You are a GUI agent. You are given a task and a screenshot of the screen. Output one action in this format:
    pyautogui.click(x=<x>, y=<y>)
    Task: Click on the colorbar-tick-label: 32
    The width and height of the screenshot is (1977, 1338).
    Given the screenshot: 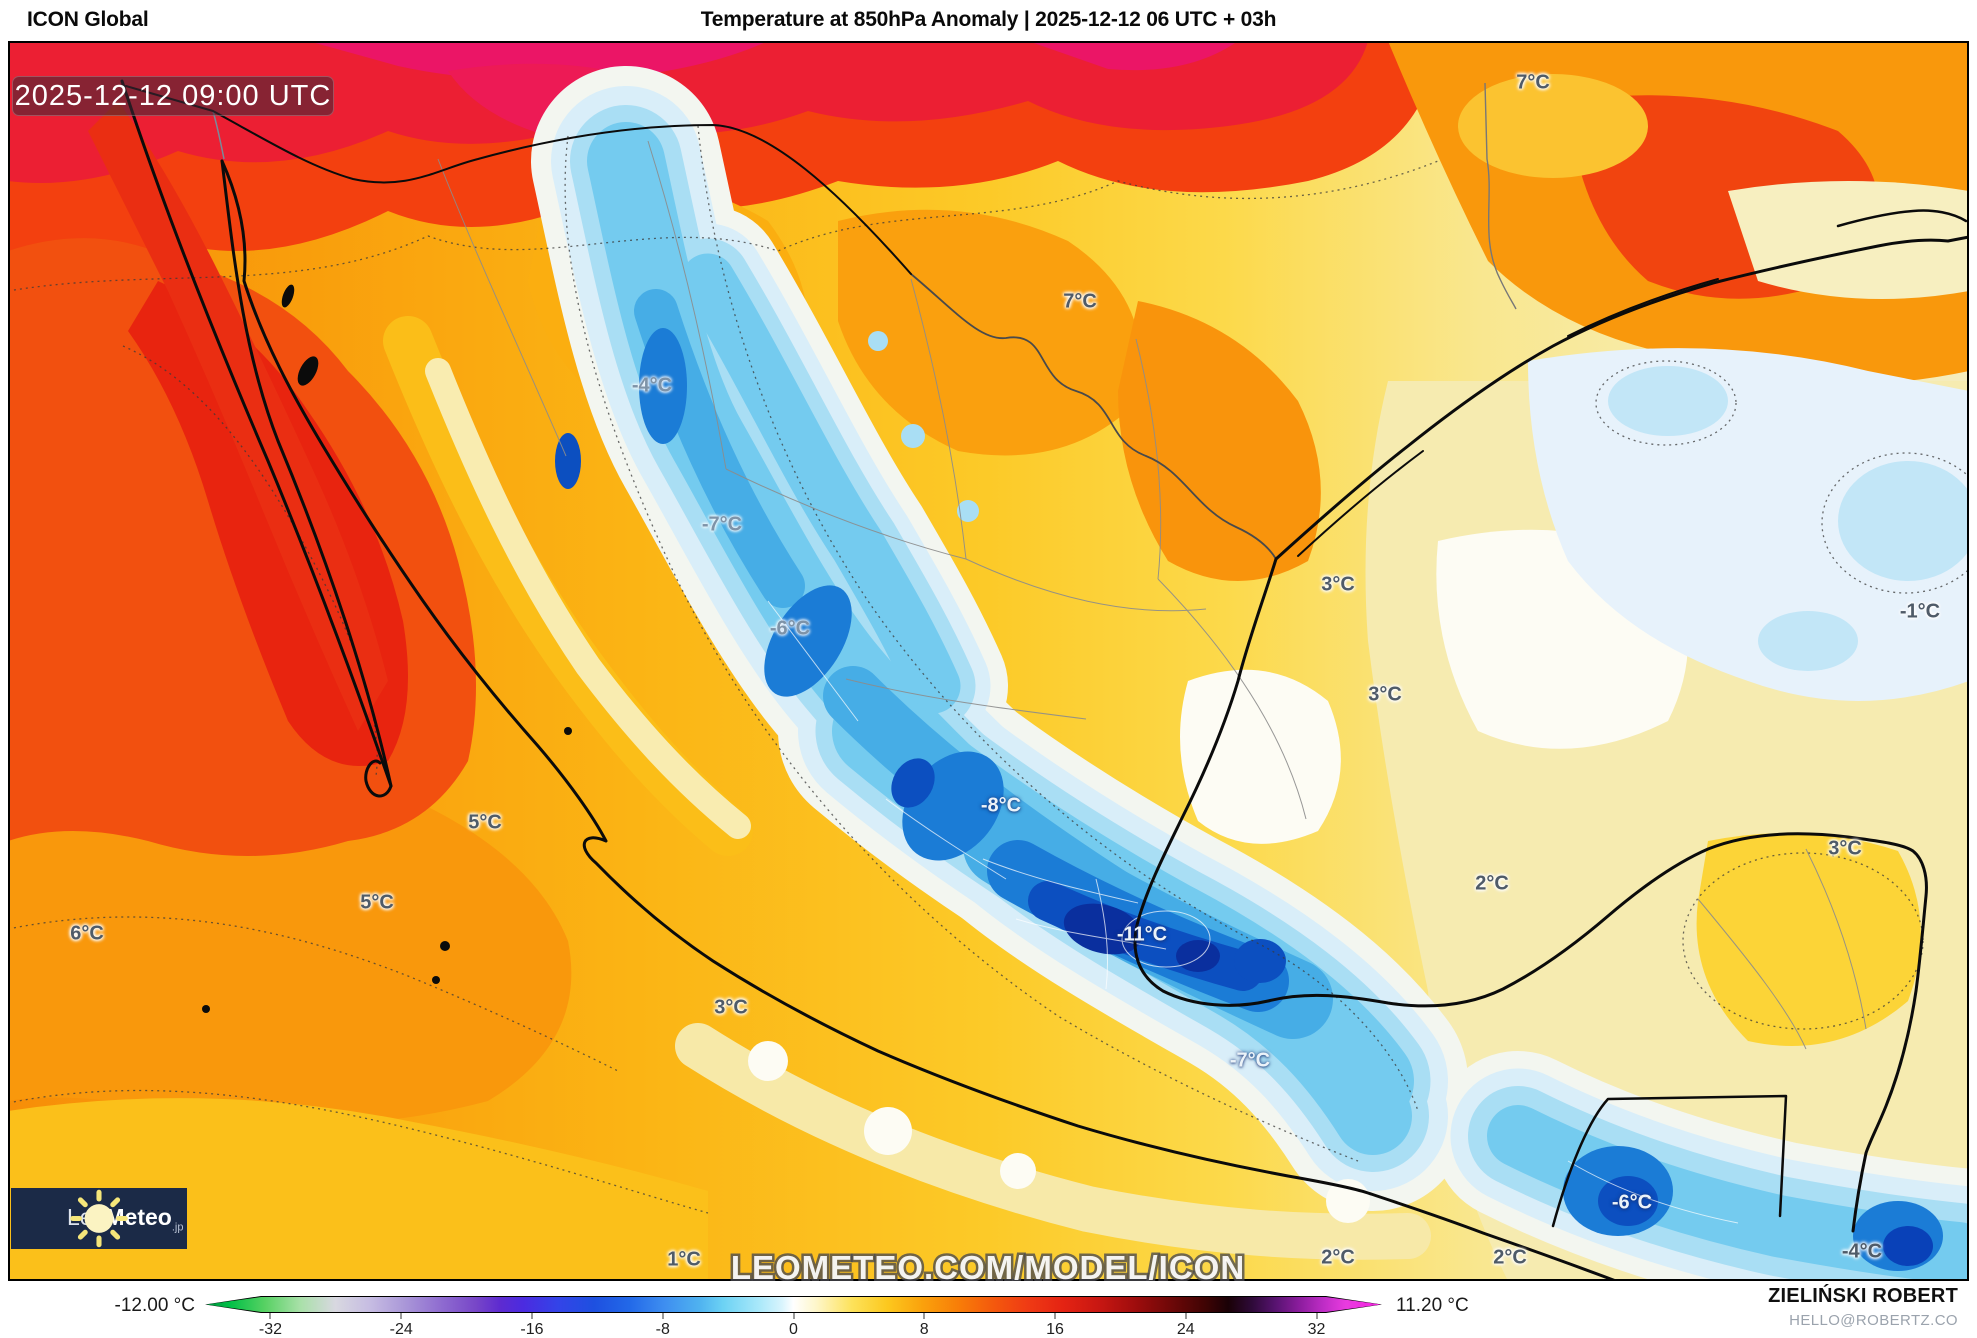 What is the action you would take?
    pyautogui.click(x=1316, y=1329)
    